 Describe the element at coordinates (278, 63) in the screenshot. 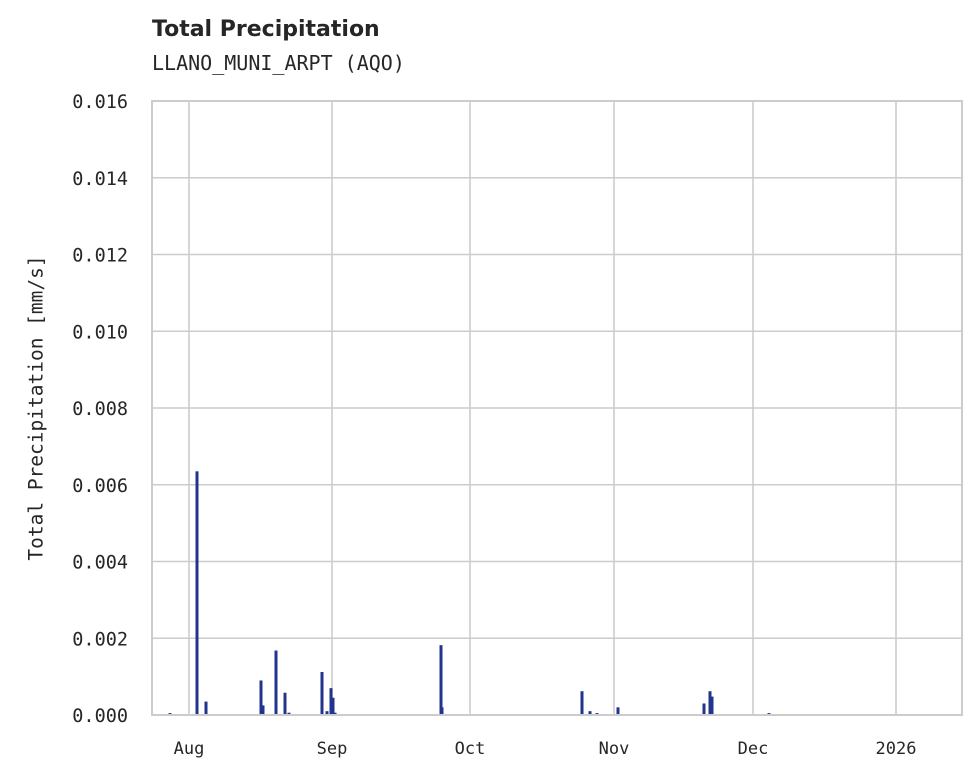

I see `chart-subtitle: LLANO_MUNI_ARPT (AQO)` at that location.